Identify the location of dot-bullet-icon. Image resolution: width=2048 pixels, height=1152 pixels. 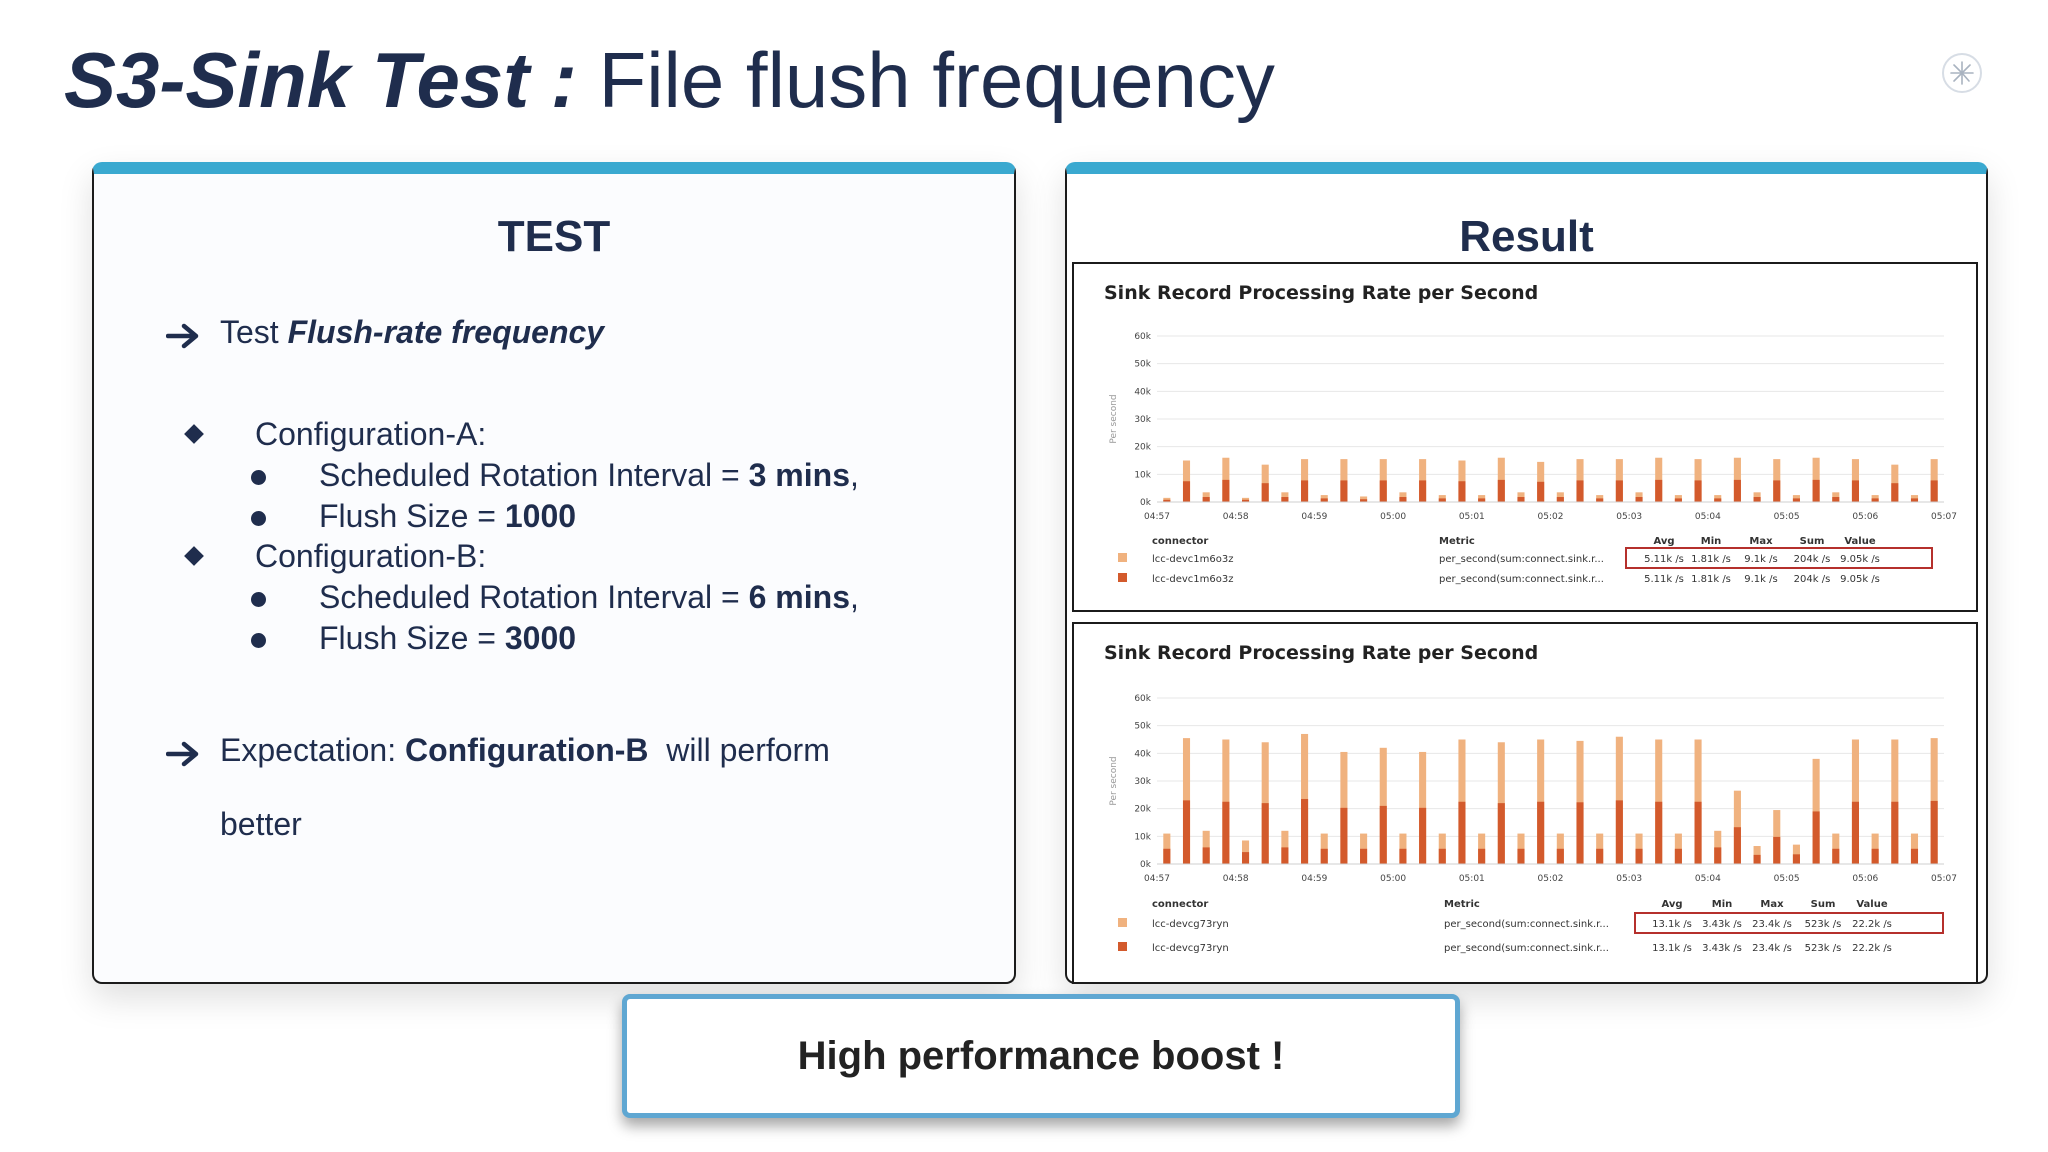
(258, 477).